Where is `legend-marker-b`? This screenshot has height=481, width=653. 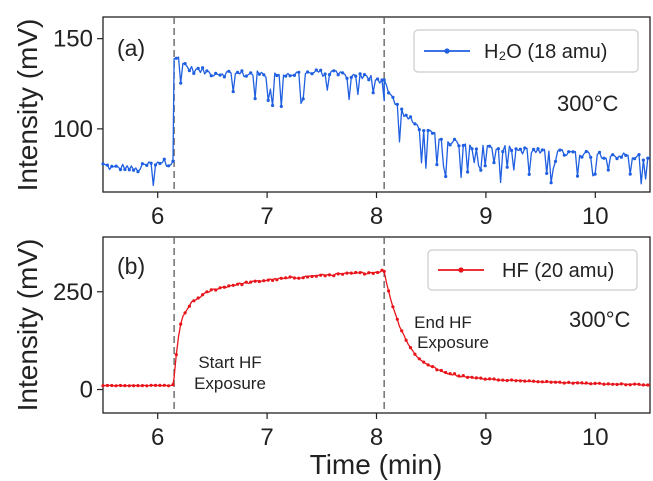 legend-marker-b is located at coordinates (461, 270).